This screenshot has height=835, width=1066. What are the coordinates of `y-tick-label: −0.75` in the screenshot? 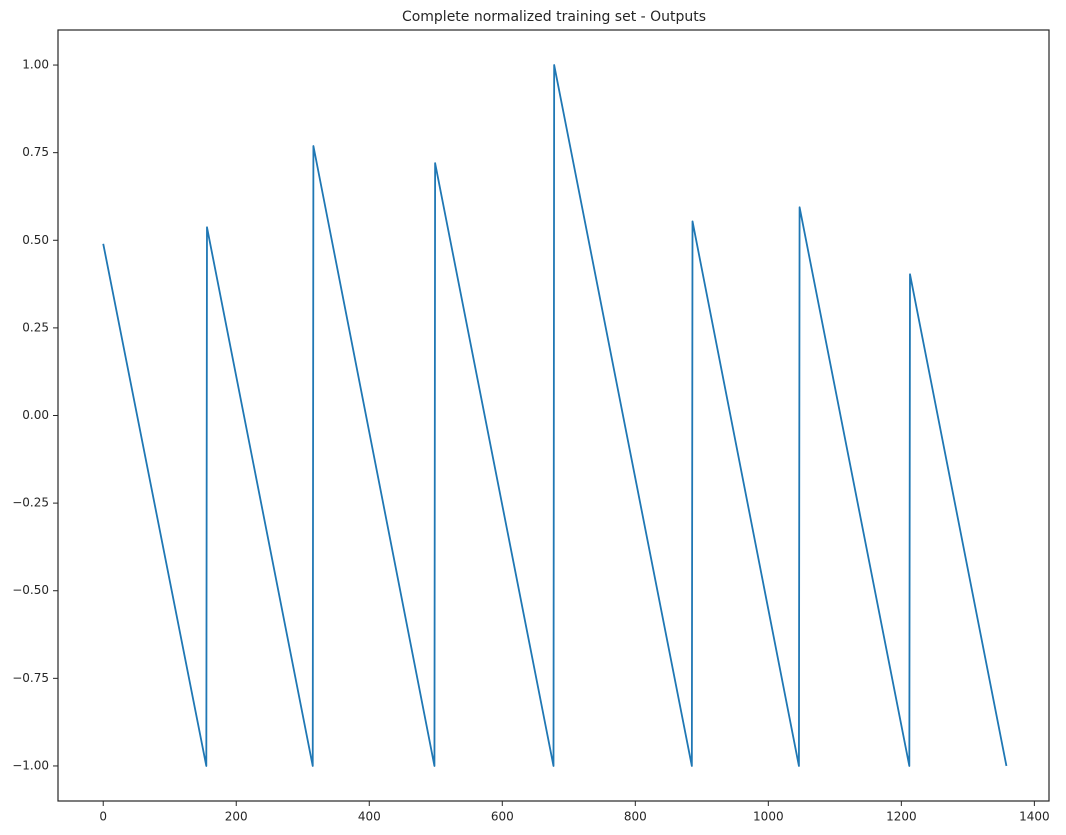 It's located at (30, 678).